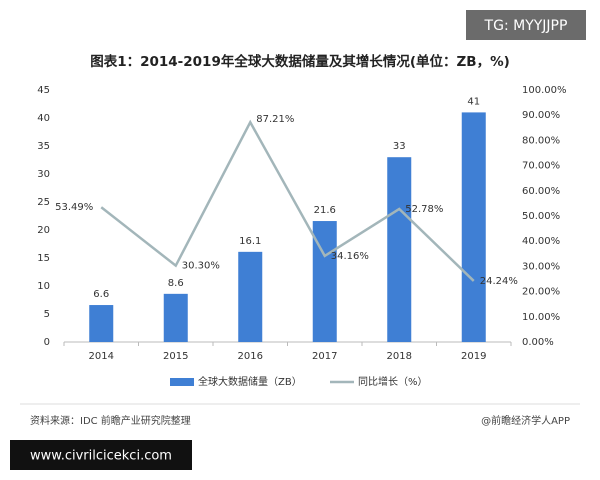  What do you see at coordinates (43, 230) in the screenshot?
I see `y-tick-label: 20` at bounding box center [43, 230].